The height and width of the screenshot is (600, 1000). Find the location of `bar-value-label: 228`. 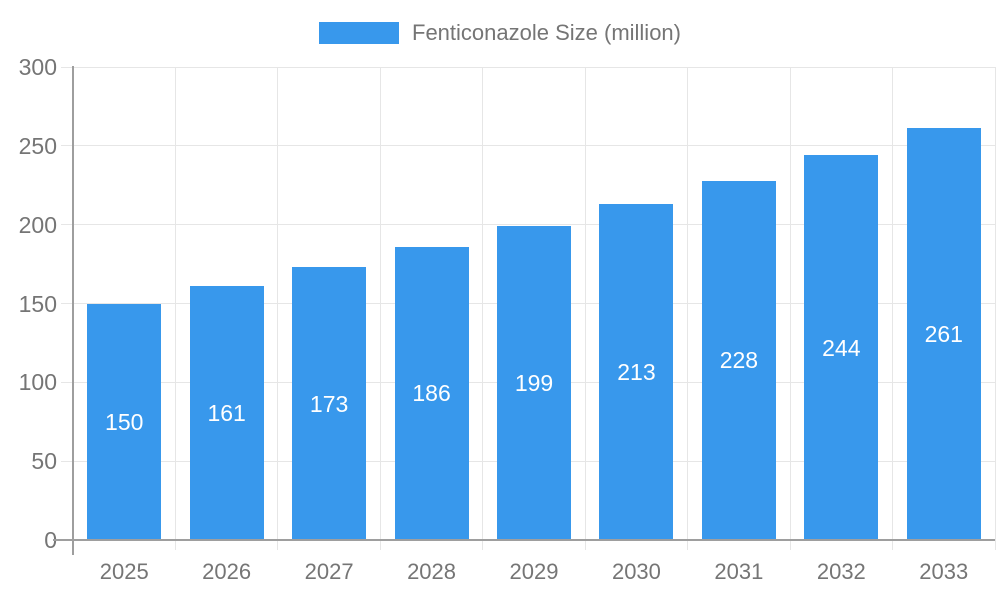

bar-value-label: 228 is located at coordinates (739, 360).